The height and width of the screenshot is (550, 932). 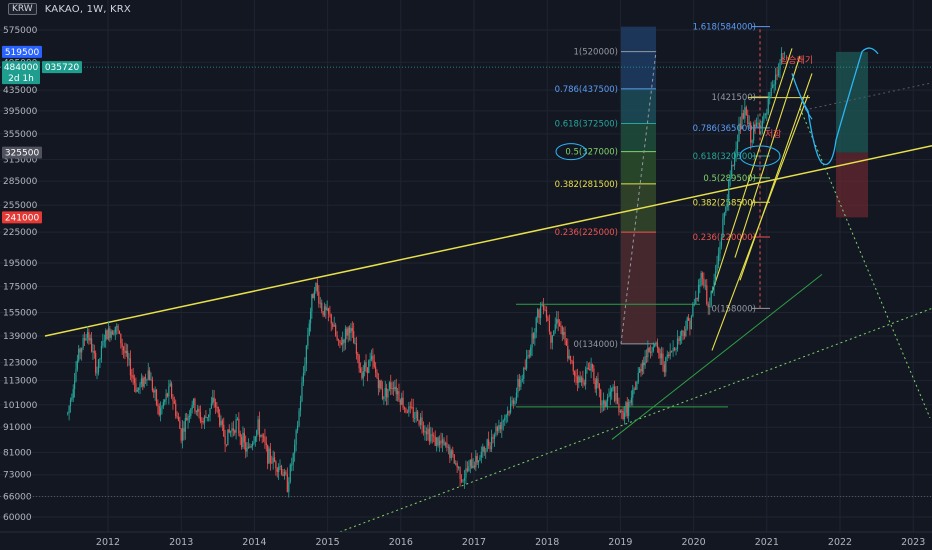 What do you see at coordinates (62, 68) in the screenshot?
I see `price-badge-label: 035720` at bounding box center [62, 68].